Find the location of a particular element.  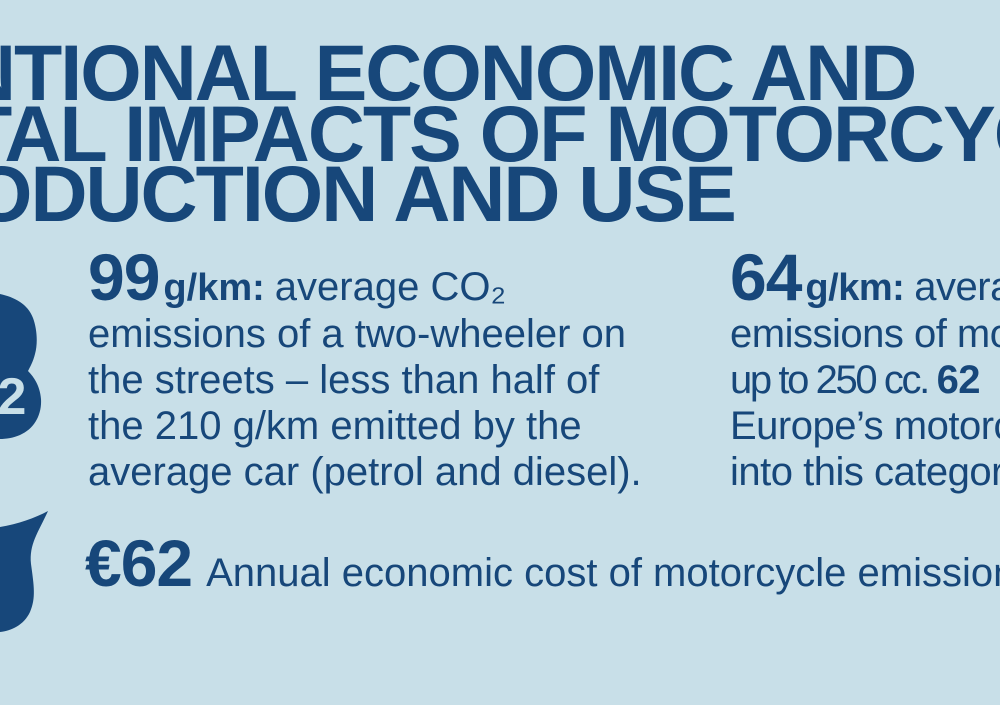

co2-cloud-icon: 2 is located at coordinates (21, 366).